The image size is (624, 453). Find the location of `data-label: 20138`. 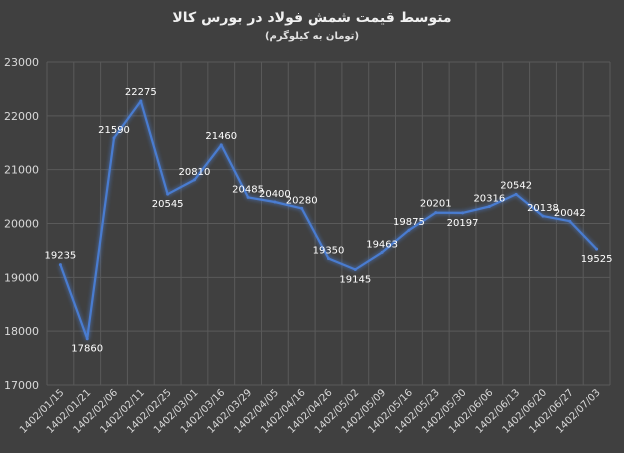

data-label: 20138 is located at coordinates (543, 208).